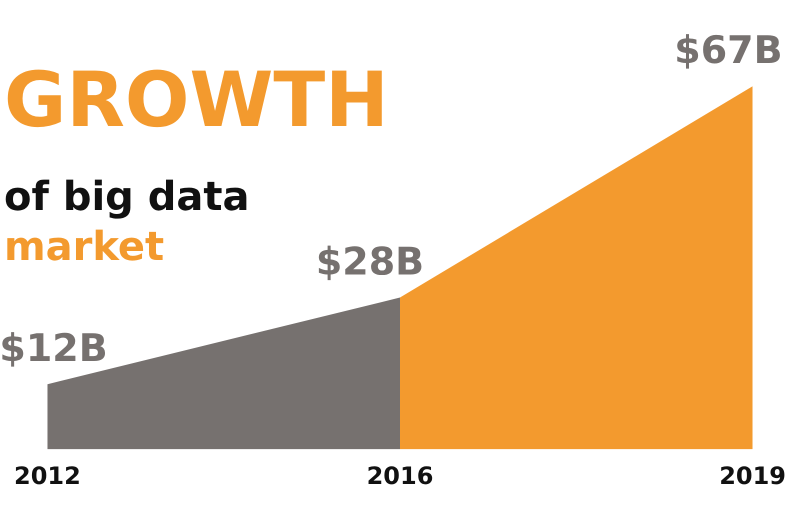 Image resolution: width=800 pixels, height=516 pixels. Describe the element at coordinates (752, 476) in the screenshot. I see `x-tick-label: 2019` at that location.